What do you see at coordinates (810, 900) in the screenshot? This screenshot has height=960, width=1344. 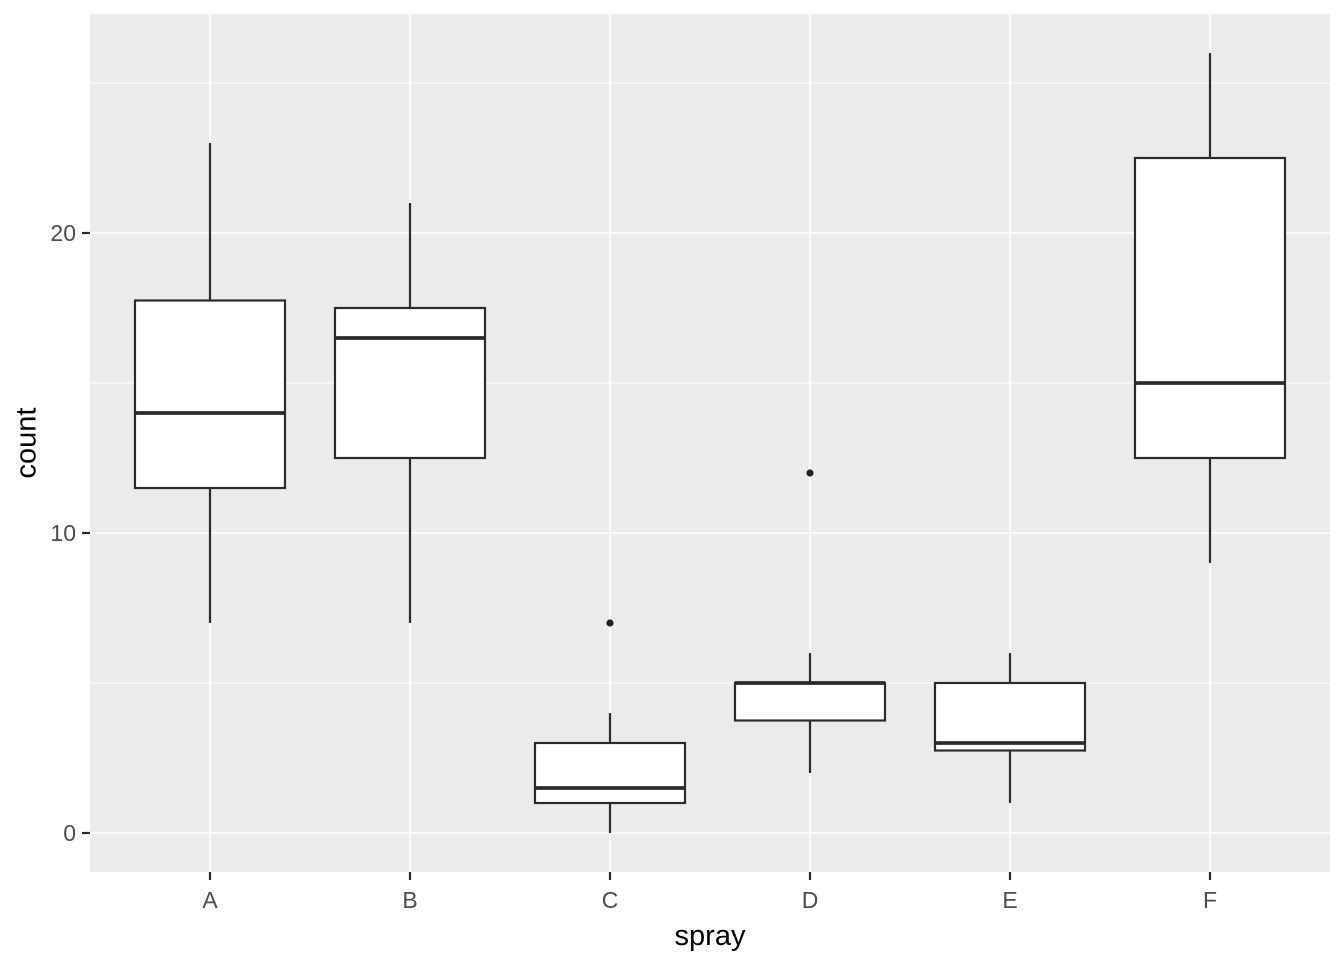 I see `x-tick-label: D` at bounding box center [810, 900].